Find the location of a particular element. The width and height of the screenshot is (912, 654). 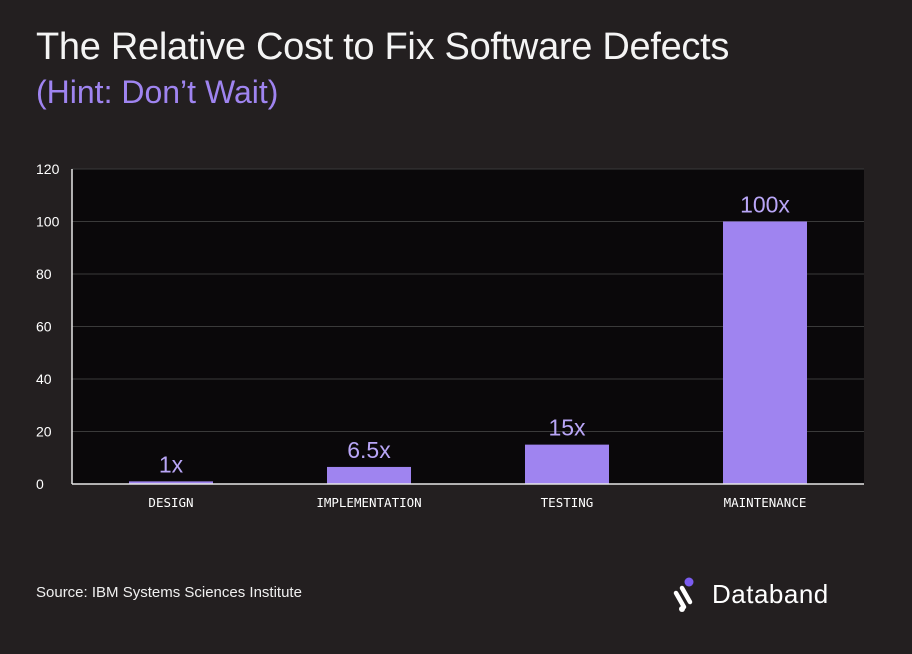

y-axis-ticks: 0 20 40 60 80 100 120 is located at coordinates (48, 326).